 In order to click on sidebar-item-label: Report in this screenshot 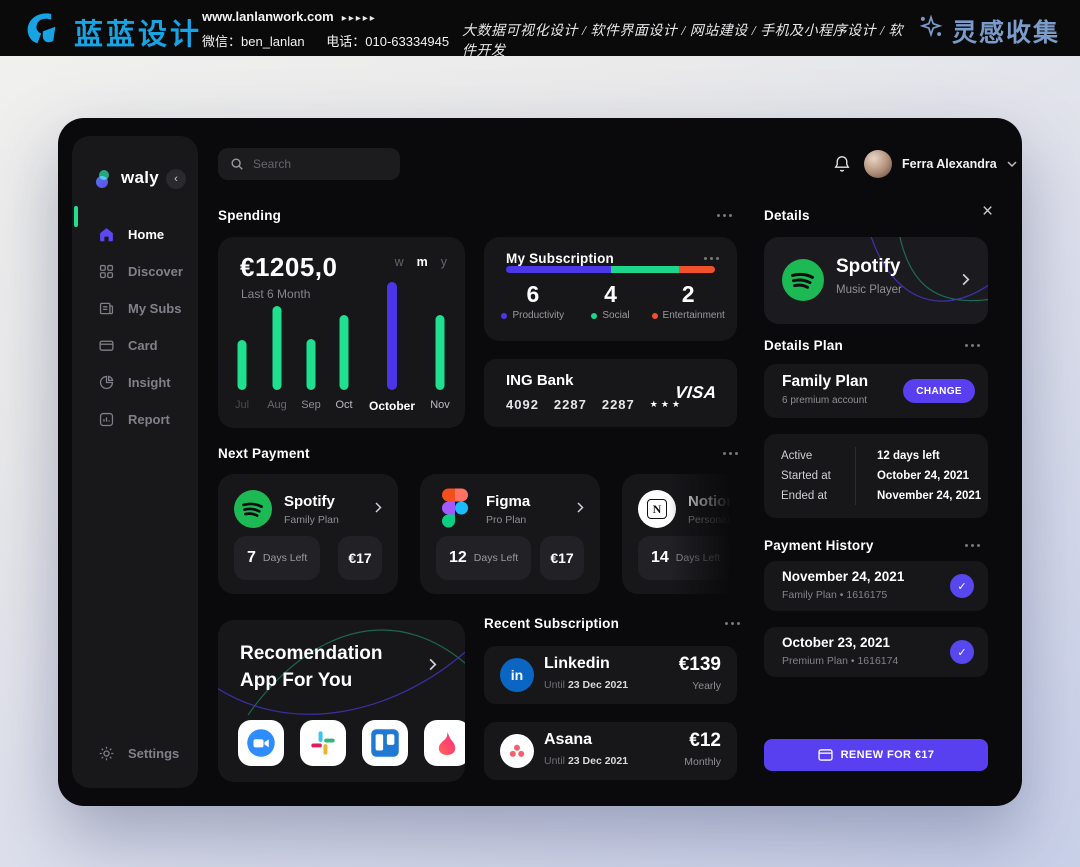, I will do `click(149, 419)`.